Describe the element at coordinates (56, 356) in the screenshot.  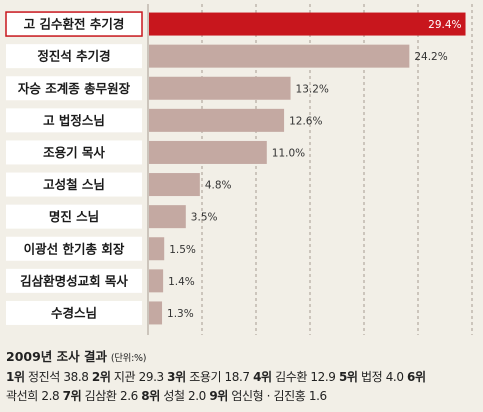
I see `footer-title: 2009년 조사 결과` at that location.